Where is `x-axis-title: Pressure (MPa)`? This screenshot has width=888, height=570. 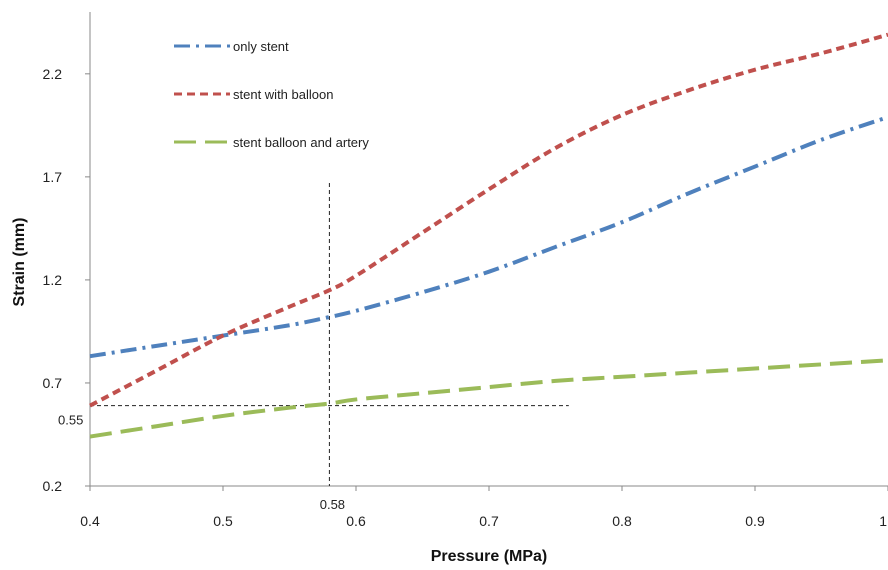 x-axis-title: Pressure (MPa) is located at coordinates (489, 556).